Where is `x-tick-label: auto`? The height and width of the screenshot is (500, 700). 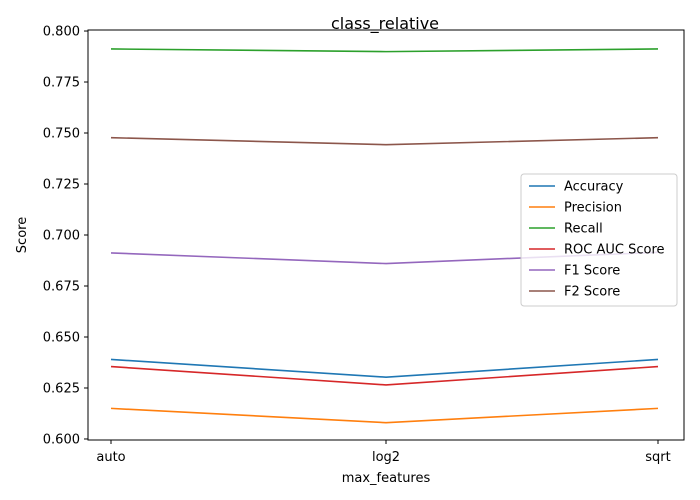
x-tick-label: auto is located at coordinates (110, 457).